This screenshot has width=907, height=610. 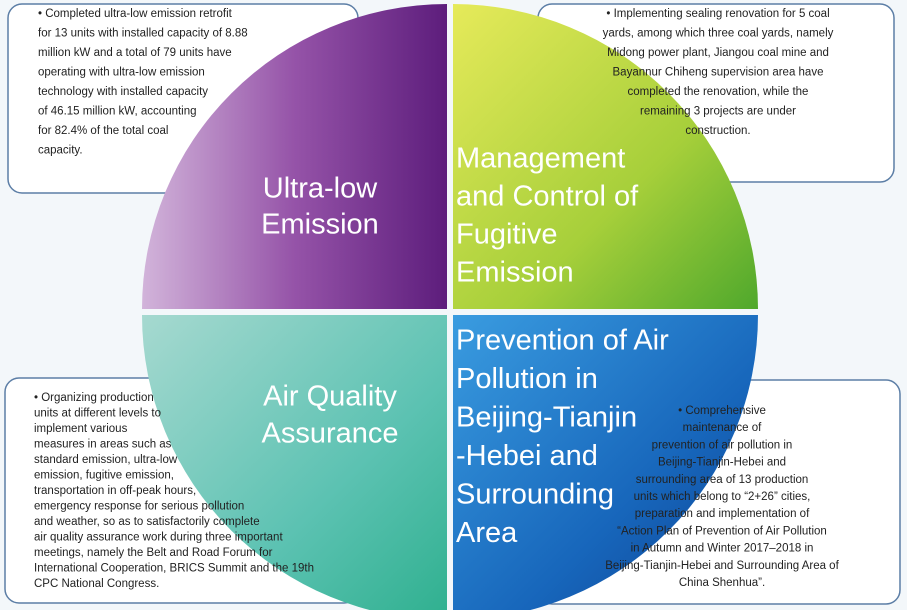 What do you see at coordinates (97, 414) in the screenshot?
I see `description-line: units at different levels to` at bounding box center [97, 414].